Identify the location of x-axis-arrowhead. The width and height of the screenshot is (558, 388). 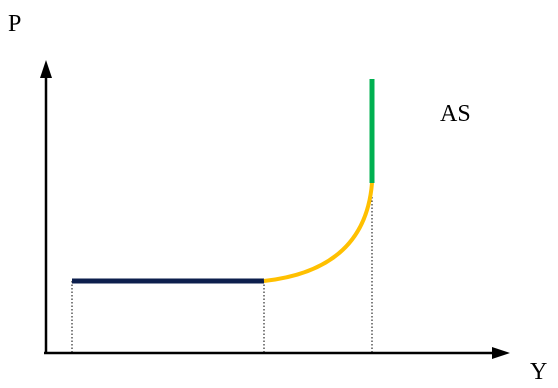
(501, 353).